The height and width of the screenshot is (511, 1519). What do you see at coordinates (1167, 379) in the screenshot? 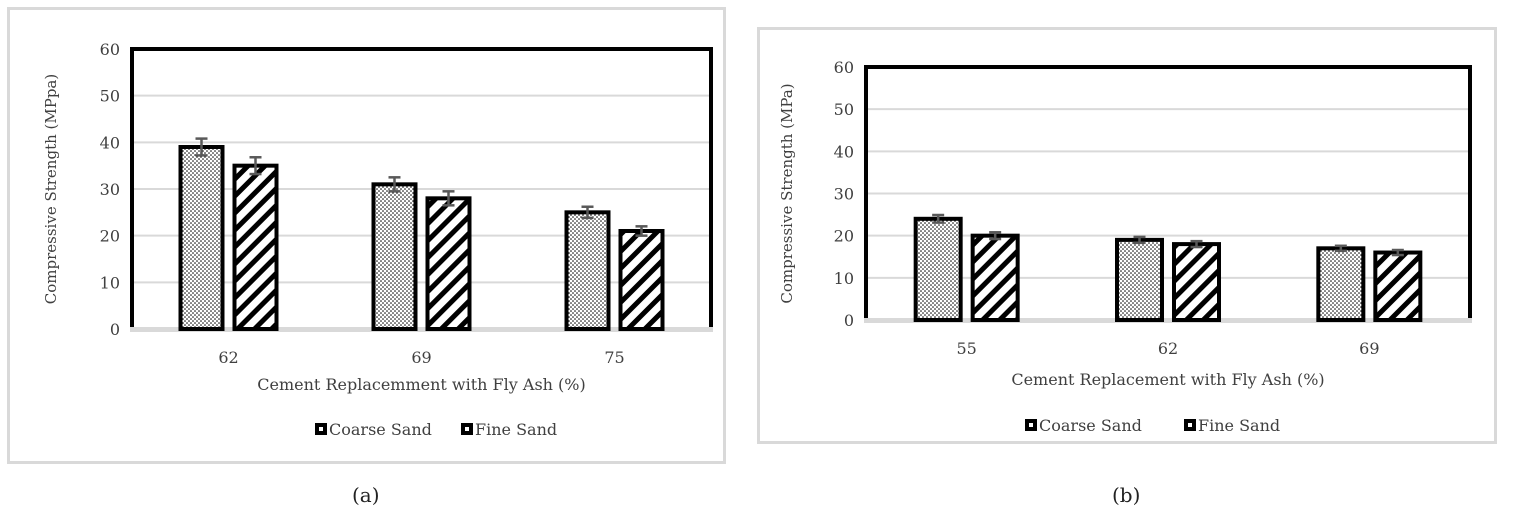
I see `x-axis-title: Cement Replacement with Fly Ash (%)` at bounding box center [1167, 379].